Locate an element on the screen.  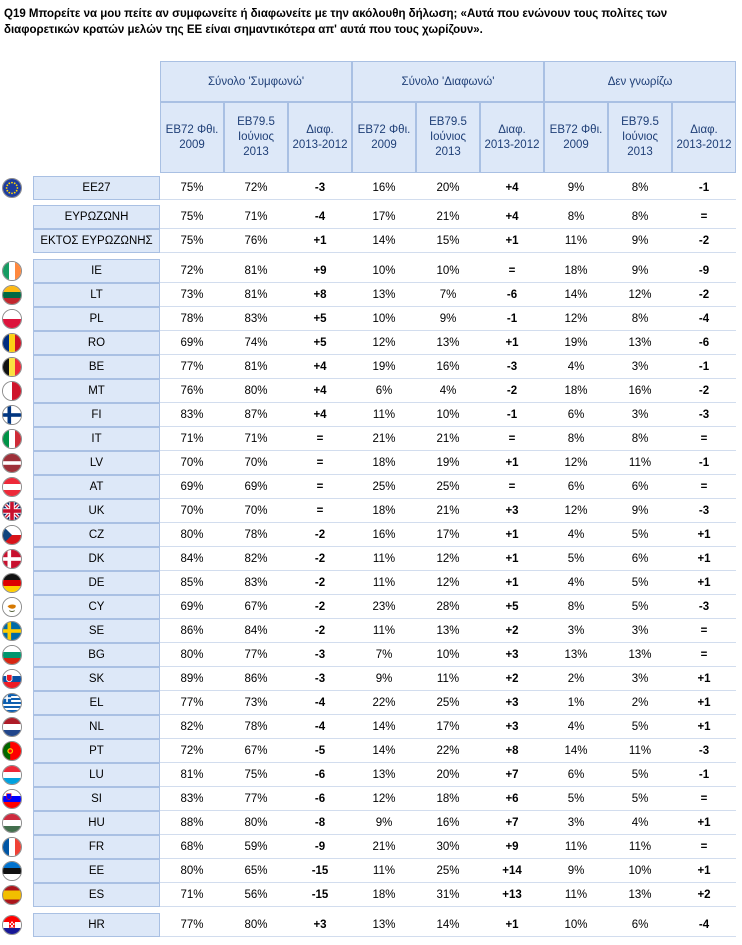
es-flag-icon is located at coordinates (12, 895).